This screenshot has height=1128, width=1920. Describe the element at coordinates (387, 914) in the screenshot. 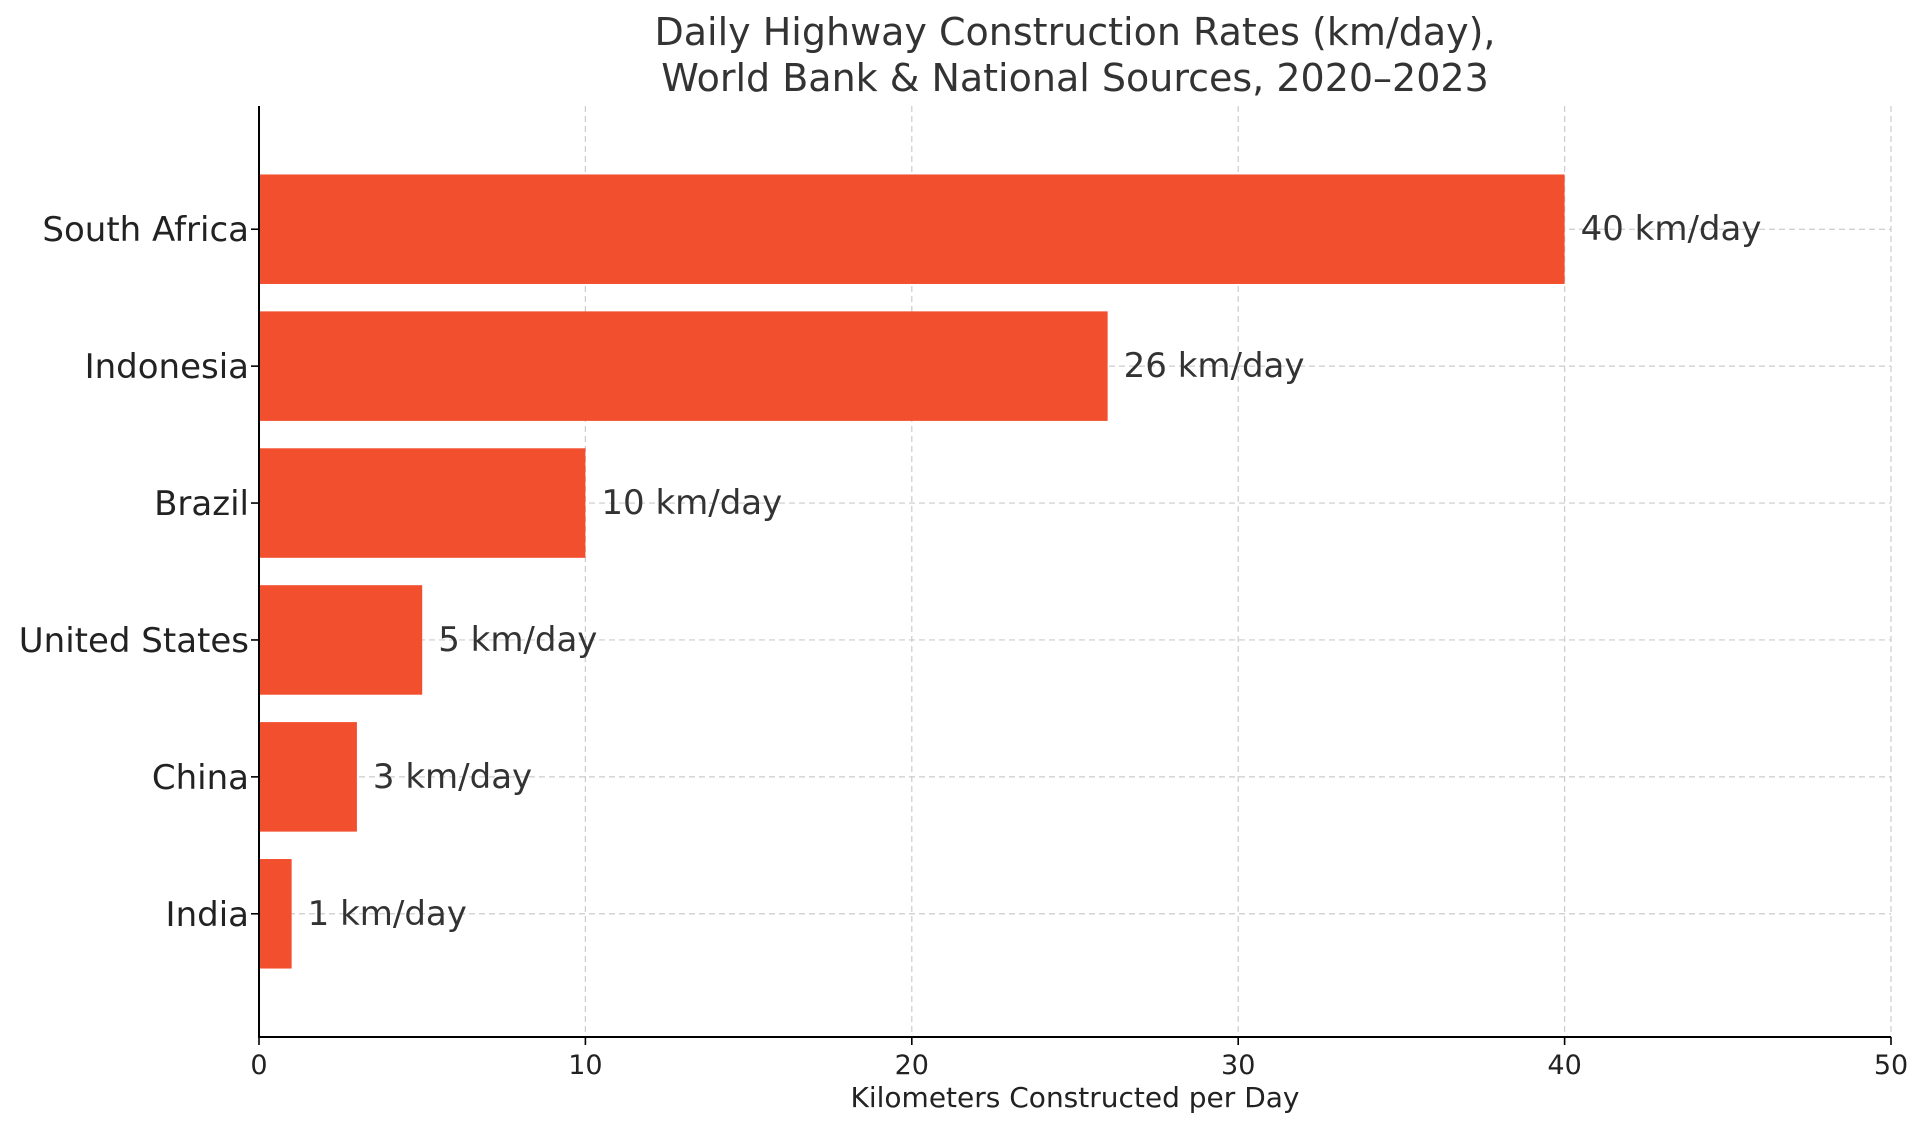

I see `data-label: 1 km/day` at that location.